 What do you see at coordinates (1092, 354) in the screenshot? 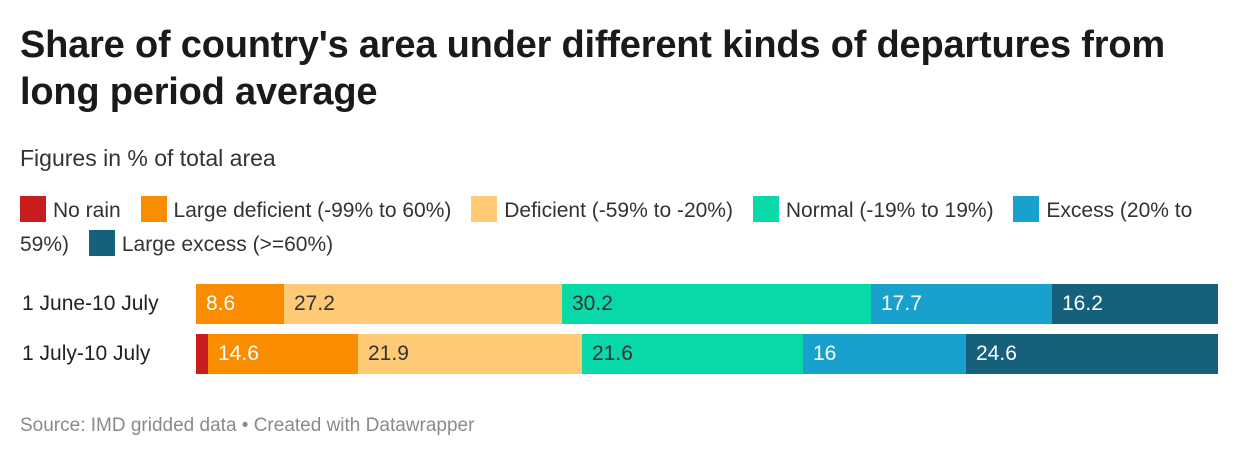
I see `bar-segment: 24.6` at bounding box center [1092, 354].